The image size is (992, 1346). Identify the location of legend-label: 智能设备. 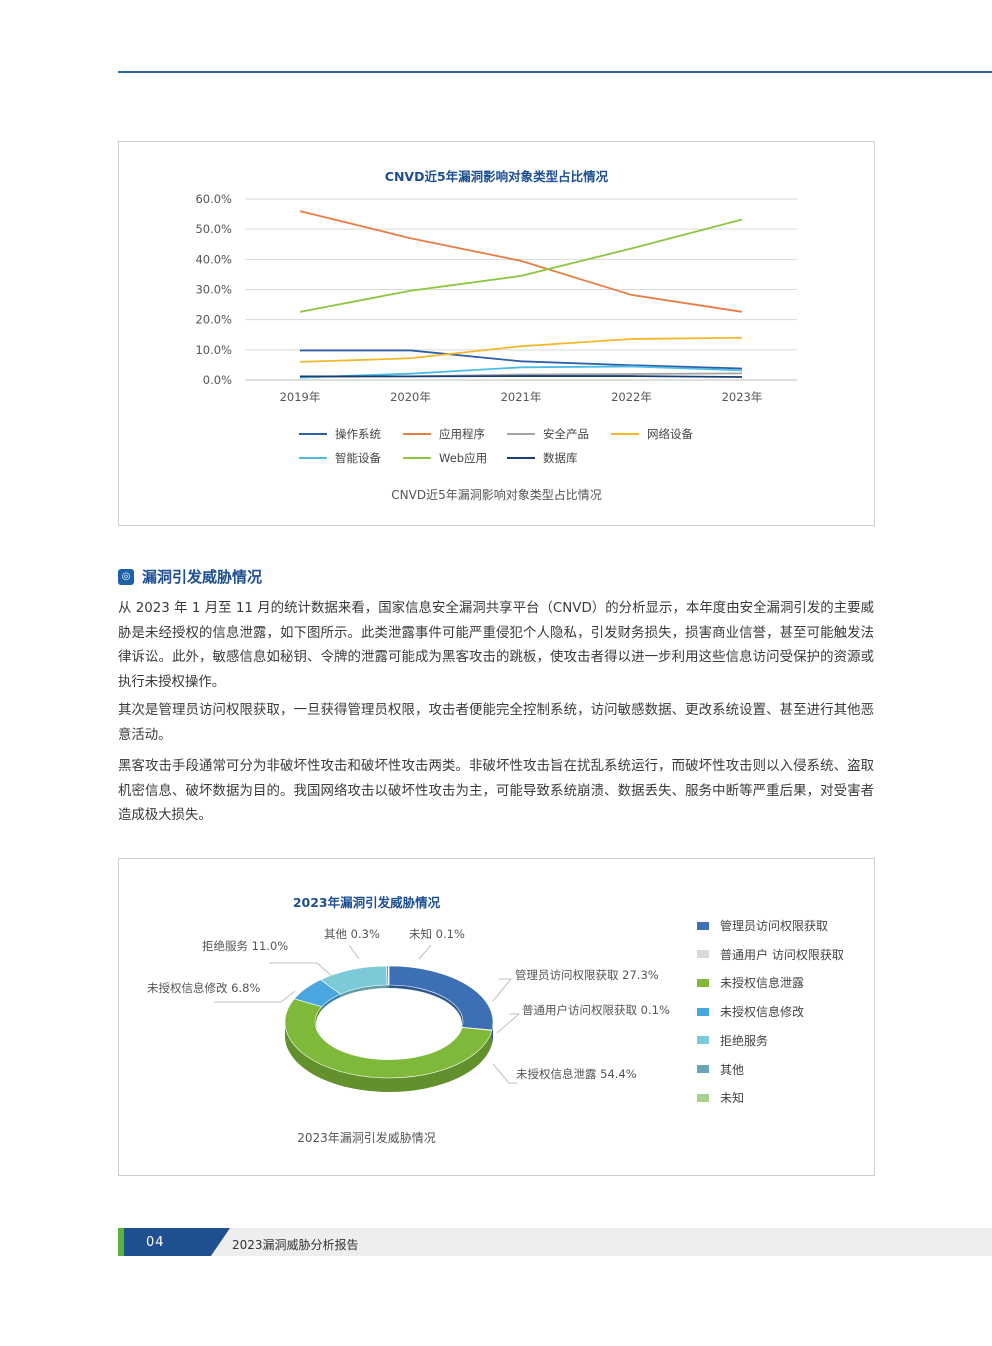
(358, 458).